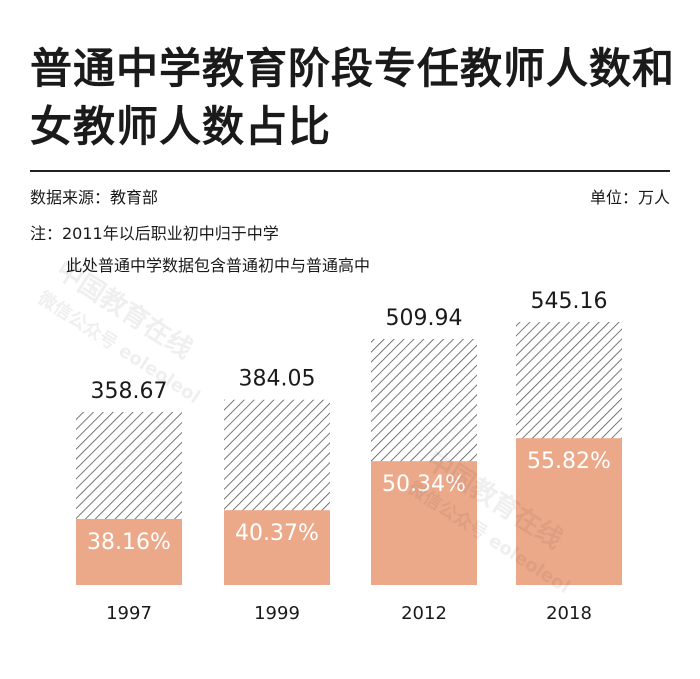 The image size is (700, 679). What do you see at coordinates (94, 197) in the screenshot?
I see `data-source: 数据来源：教育部` at bounding box center [94, 197].